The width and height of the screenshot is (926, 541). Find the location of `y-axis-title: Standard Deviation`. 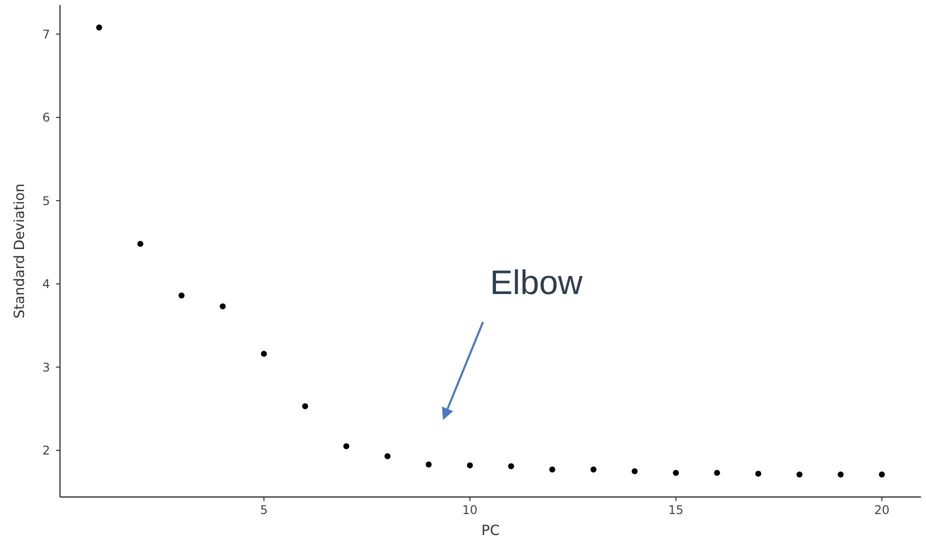

y-axis-title: Standard Deviation is located at coordinates (20, 251).